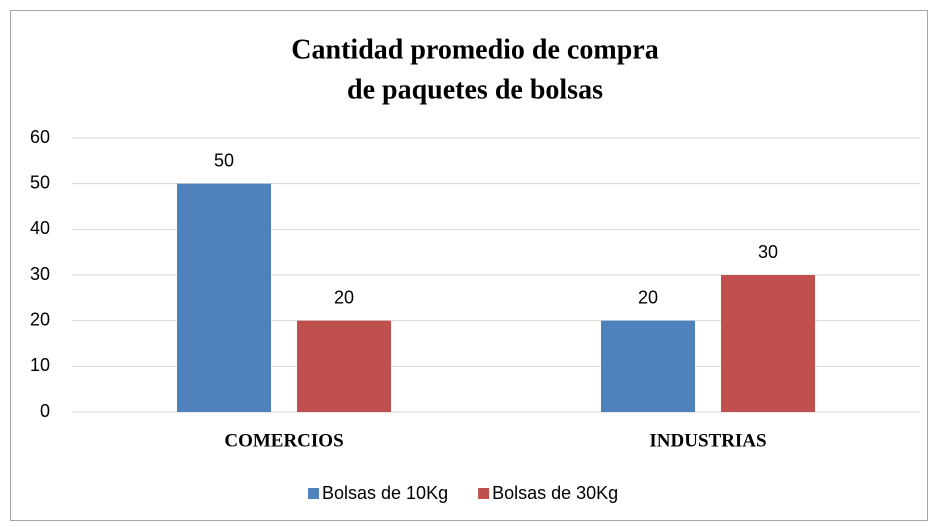 This screenshot has width=938, height=527. I want to click on data-label: 50, so click(224, 160).